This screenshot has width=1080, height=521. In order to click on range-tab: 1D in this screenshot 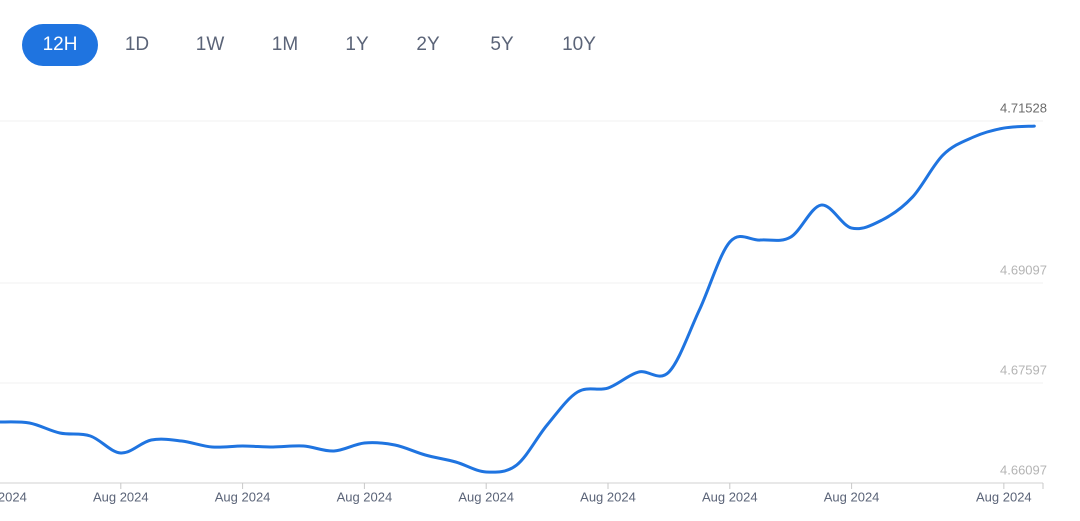, I will do `click(137, 44)`.